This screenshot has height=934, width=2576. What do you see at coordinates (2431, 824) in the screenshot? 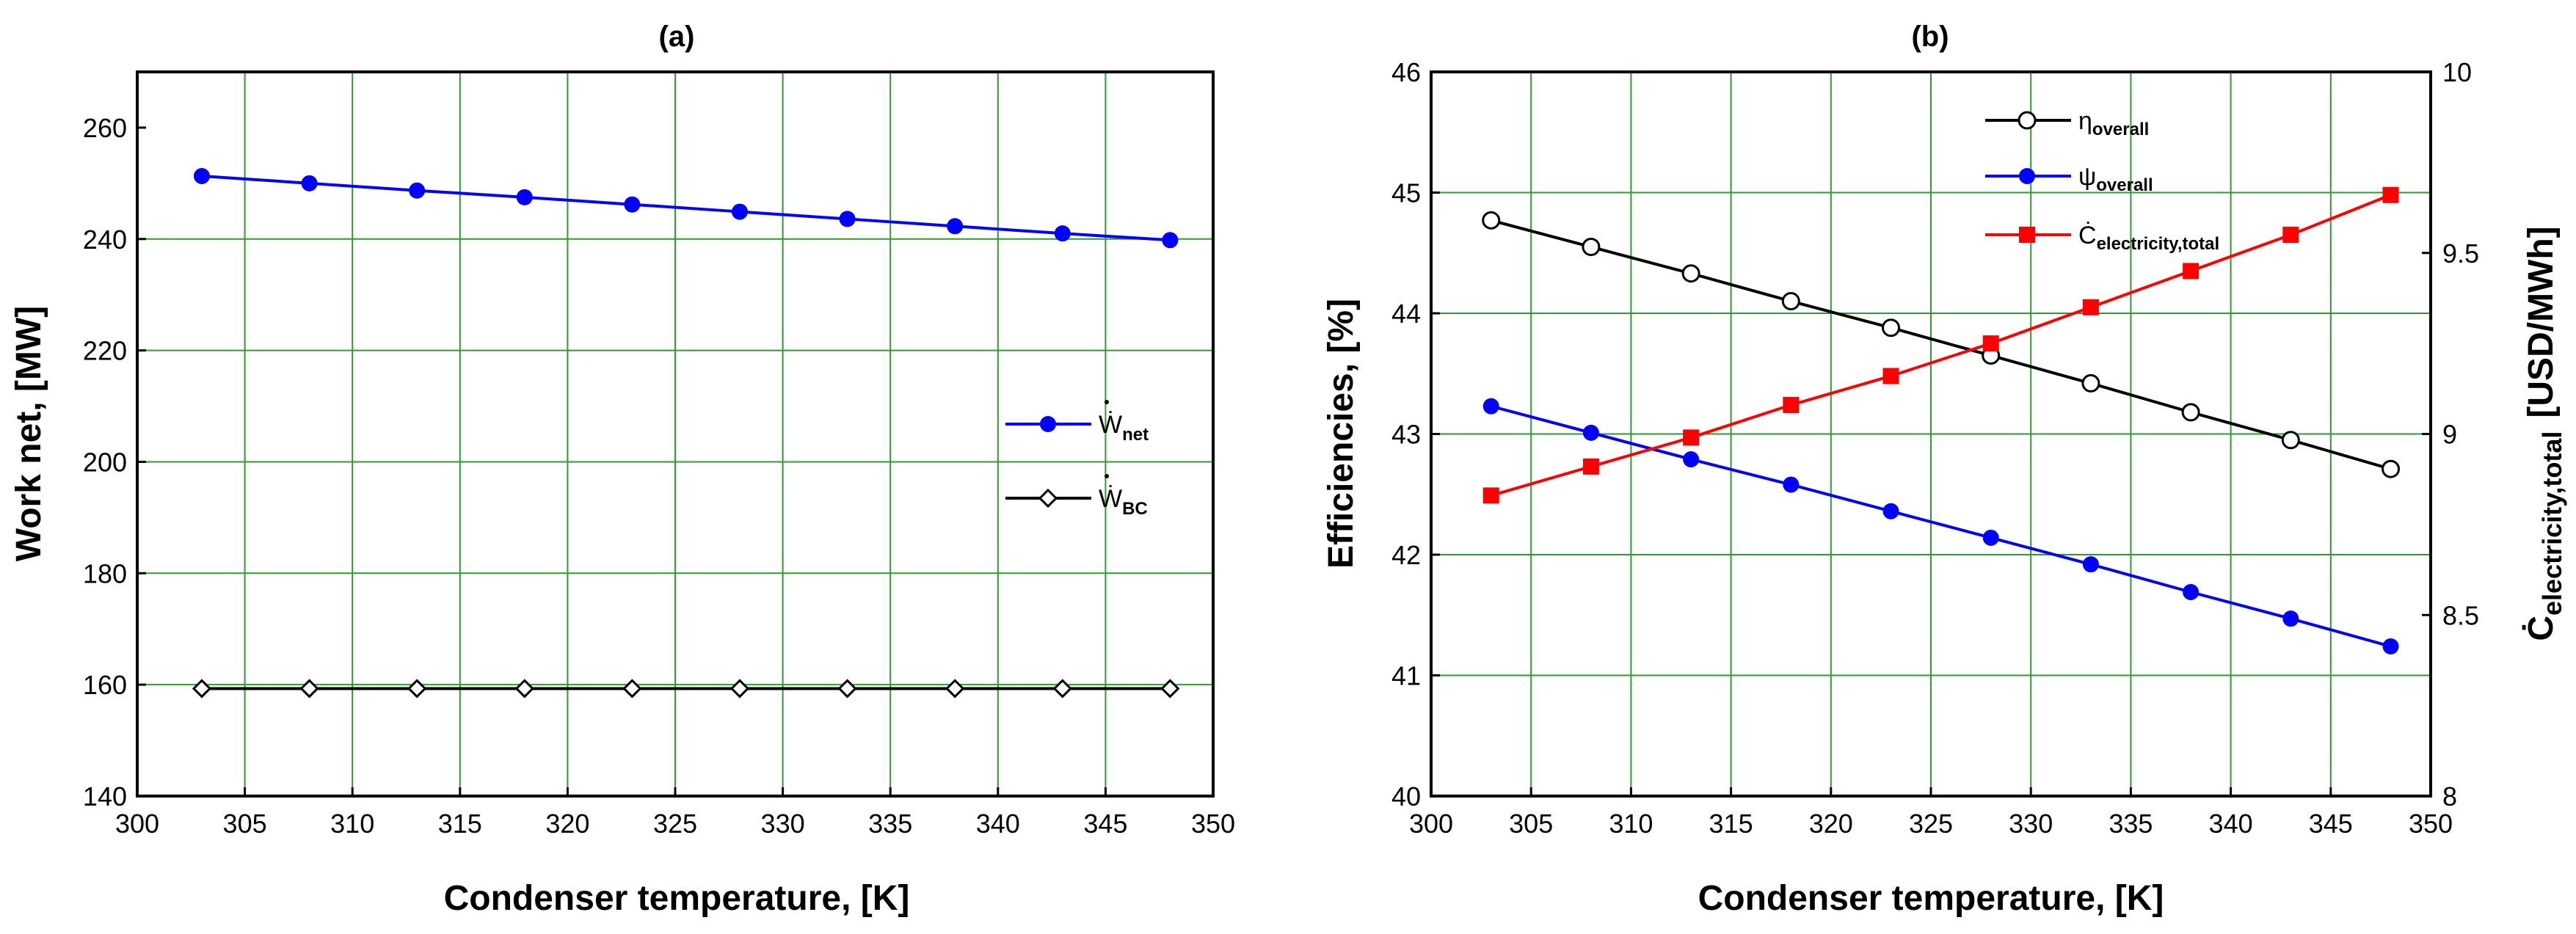
I see `x-tick-label: 350` at bounding box center [2431, 824].